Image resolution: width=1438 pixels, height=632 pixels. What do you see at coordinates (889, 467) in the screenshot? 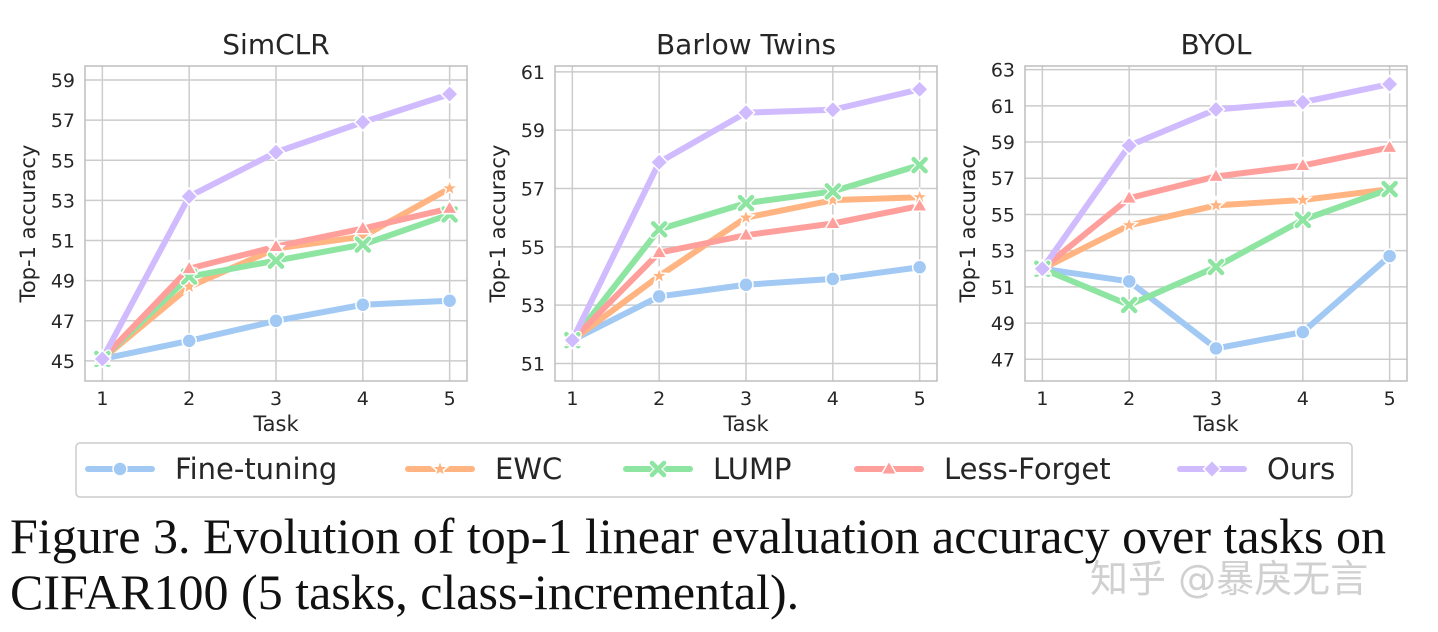
I see `legend-marker-less-forget` at bounding box center [889, 467].